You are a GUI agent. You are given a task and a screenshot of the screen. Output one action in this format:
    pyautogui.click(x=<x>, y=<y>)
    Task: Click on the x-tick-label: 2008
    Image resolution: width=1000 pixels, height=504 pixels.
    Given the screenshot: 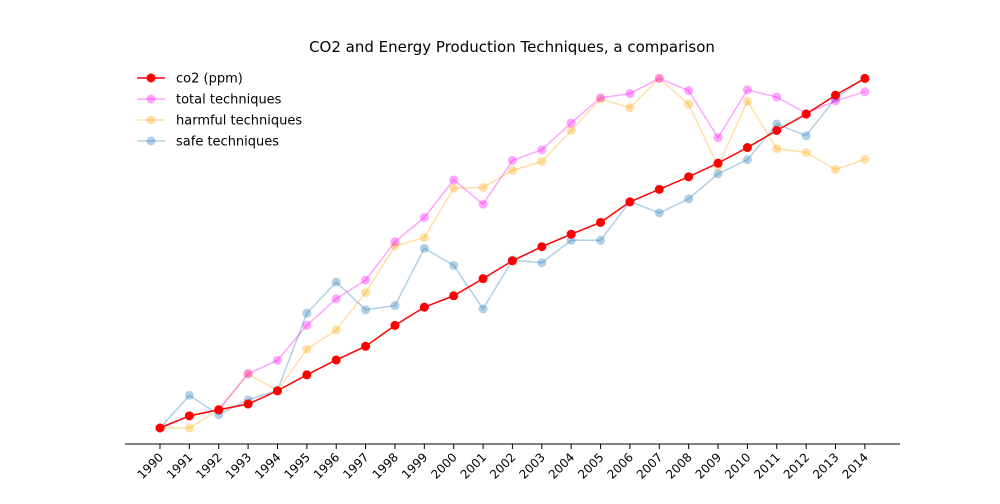 What is the action you would take?
    pyautogui.click(x=678, y=465)
    